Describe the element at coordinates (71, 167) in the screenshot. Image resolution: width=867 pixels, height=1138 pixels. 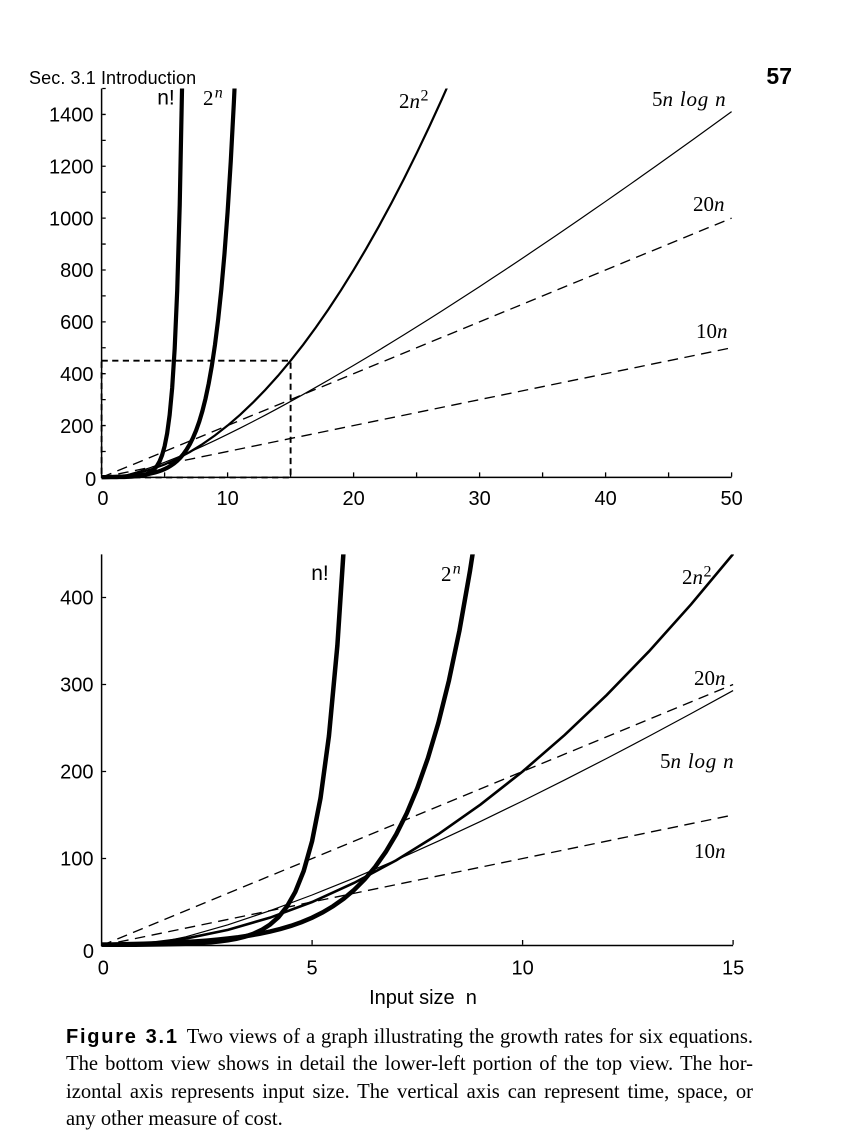
I see `svg-text: 1200` at that location.